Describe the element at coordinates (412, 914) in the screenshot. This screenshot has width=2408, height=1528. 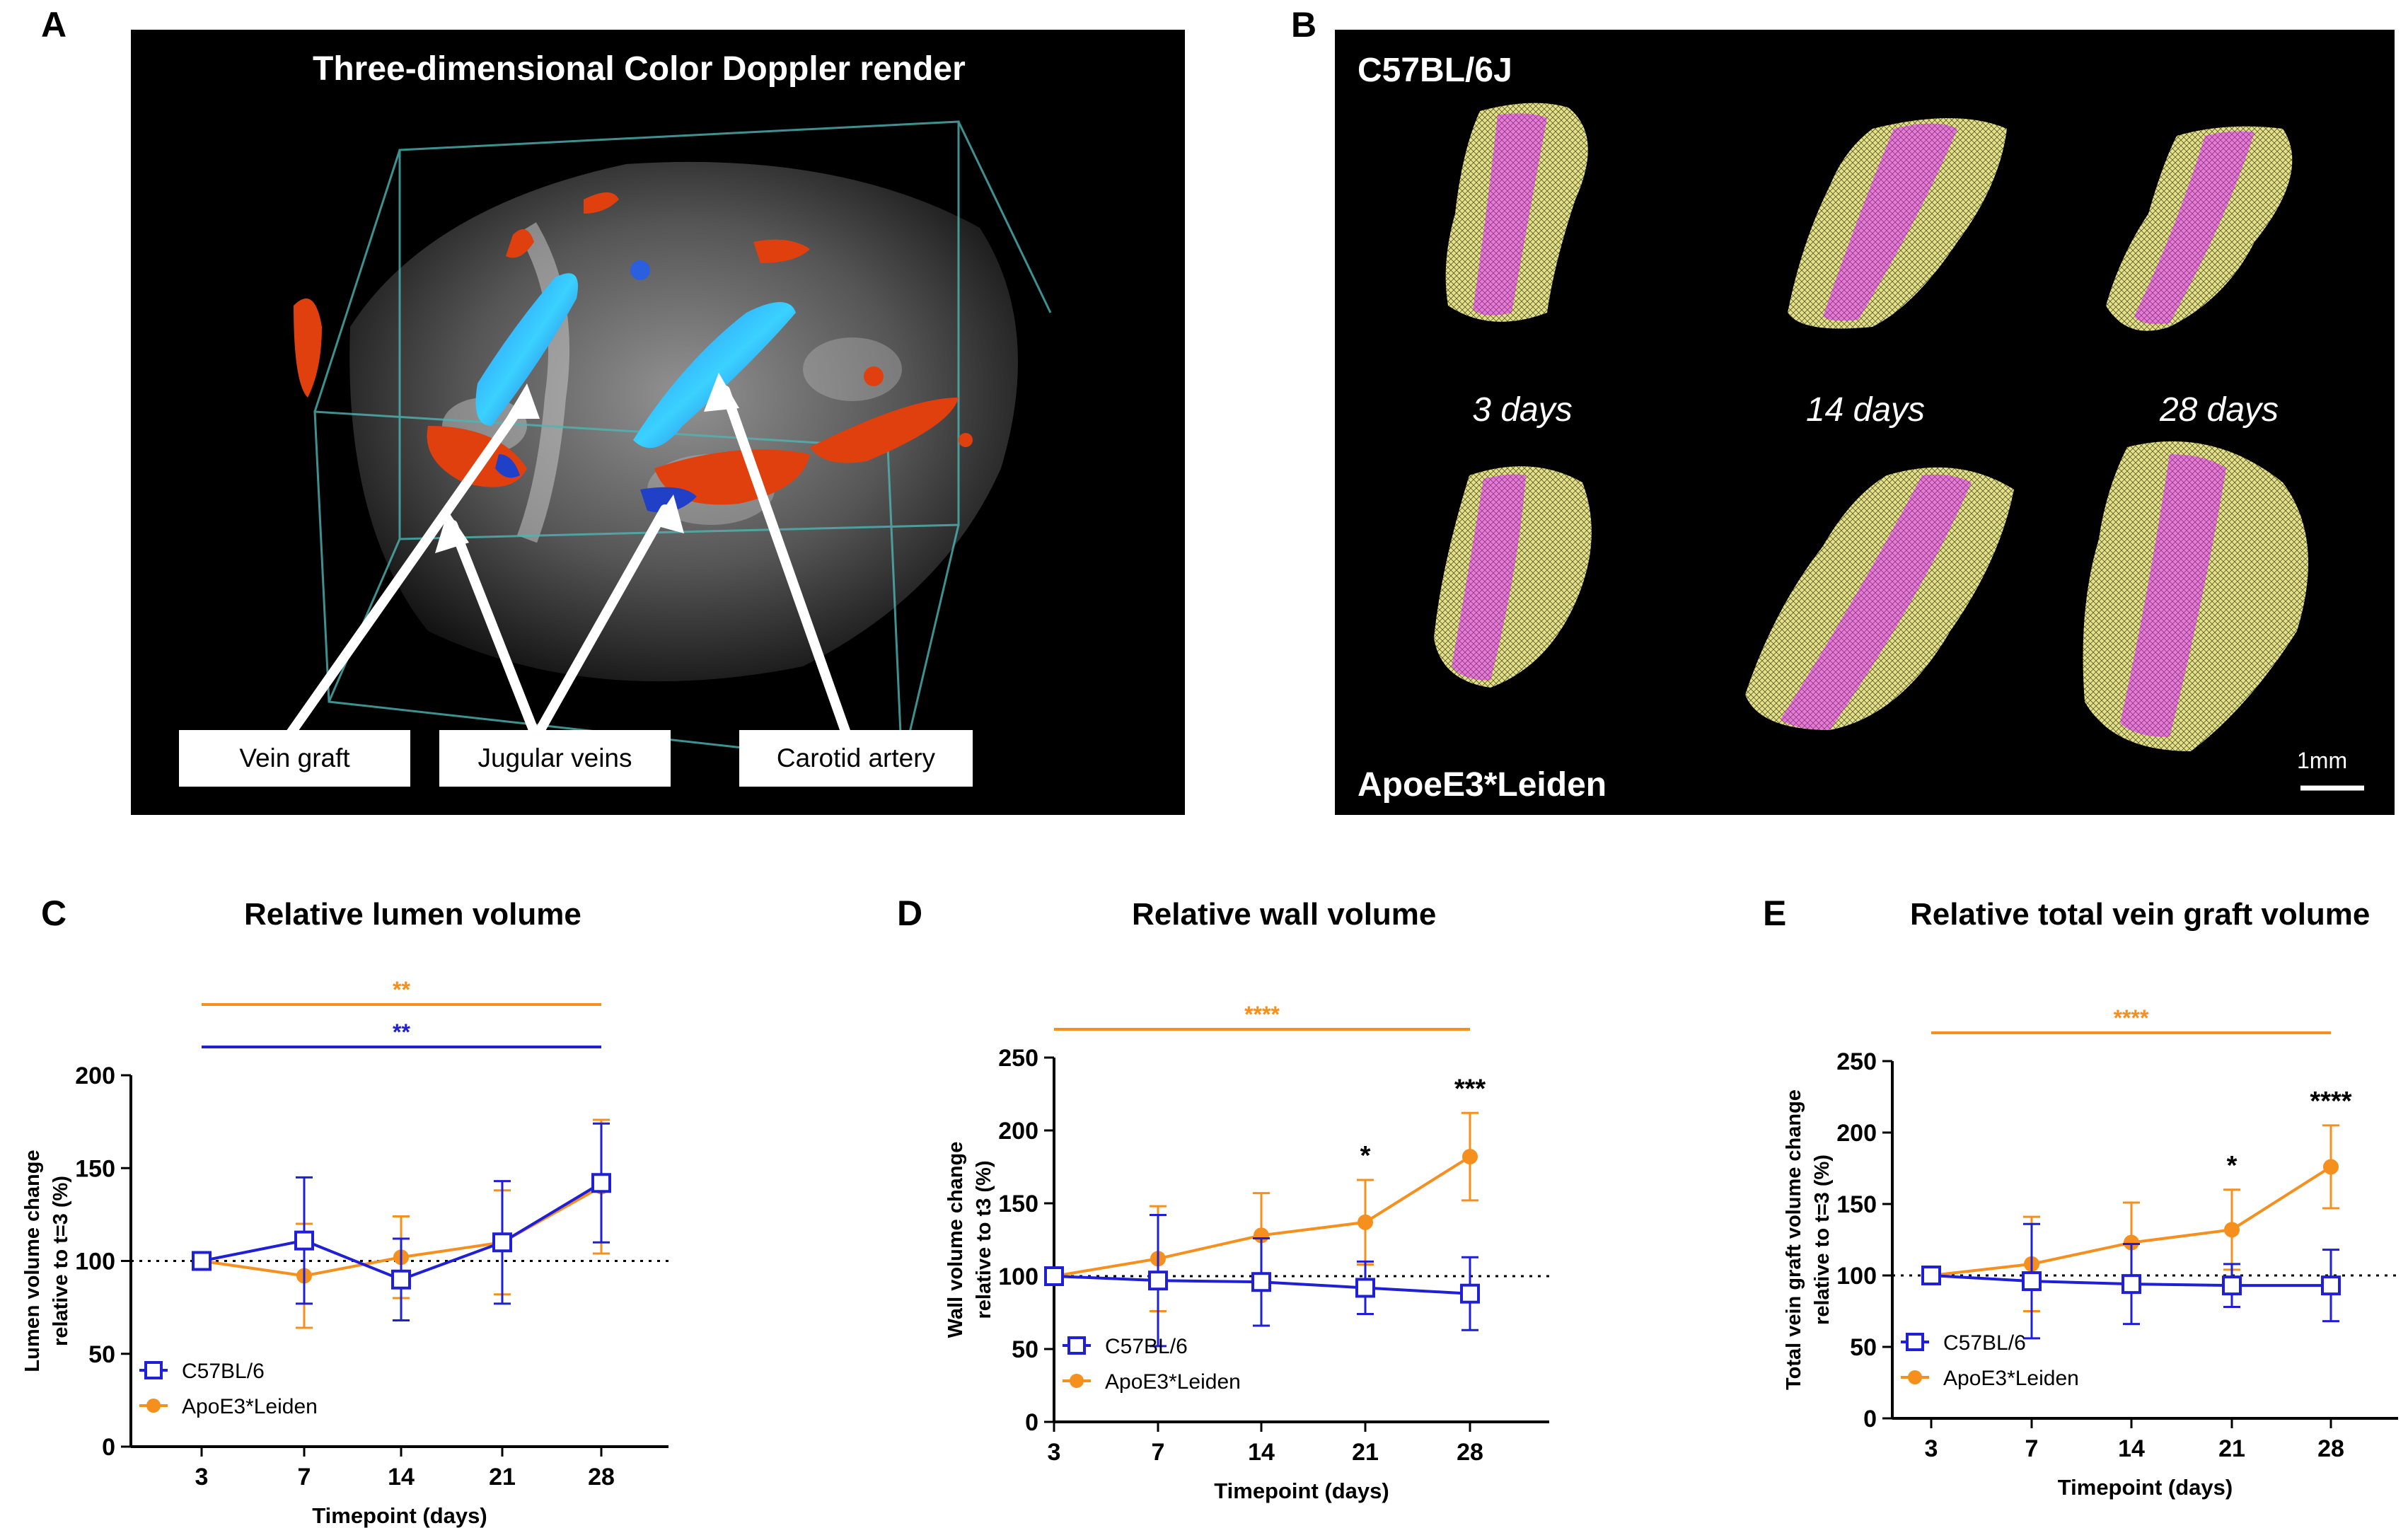
I see `chart-c-title: Relative lumen volume` at that location.